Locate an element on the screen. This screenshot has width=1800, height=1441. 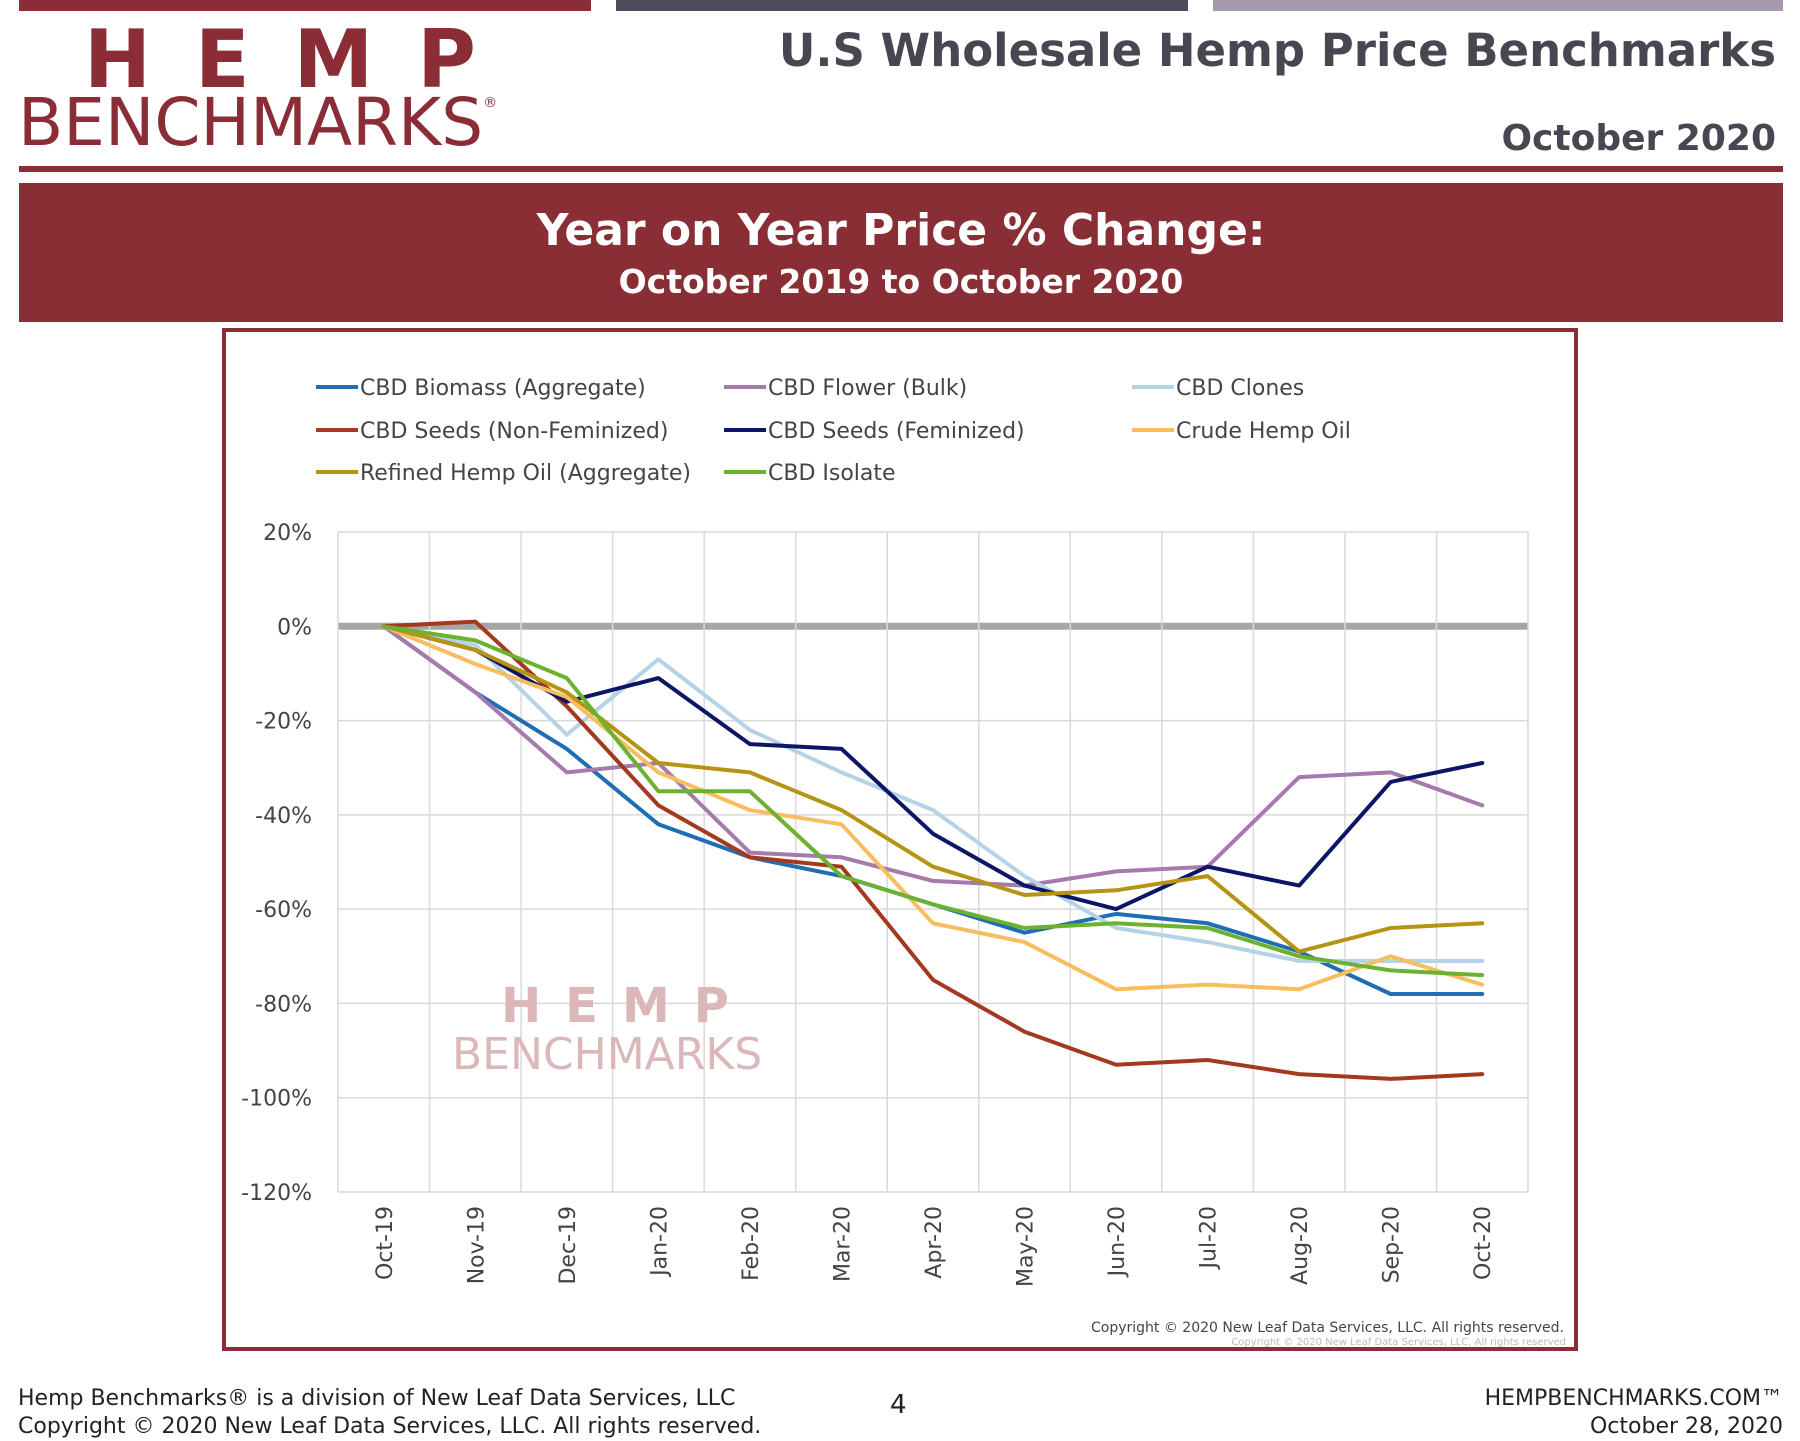
legend-label: Crude Hemp Oil is located at coordinates (1263, 431).